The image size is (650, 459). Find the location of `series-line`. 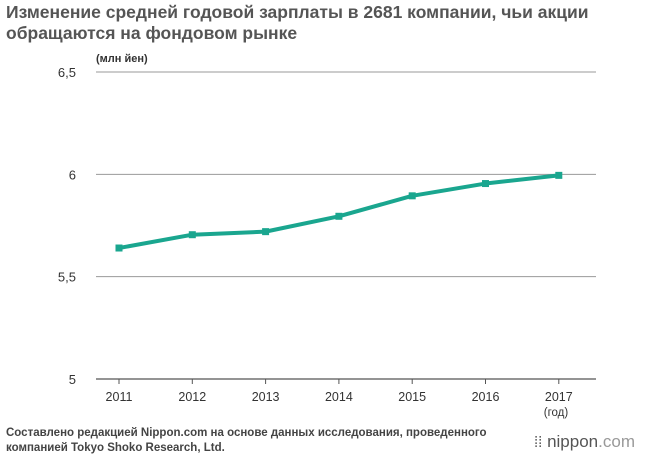

series-line is located at coordinates (339, 212).